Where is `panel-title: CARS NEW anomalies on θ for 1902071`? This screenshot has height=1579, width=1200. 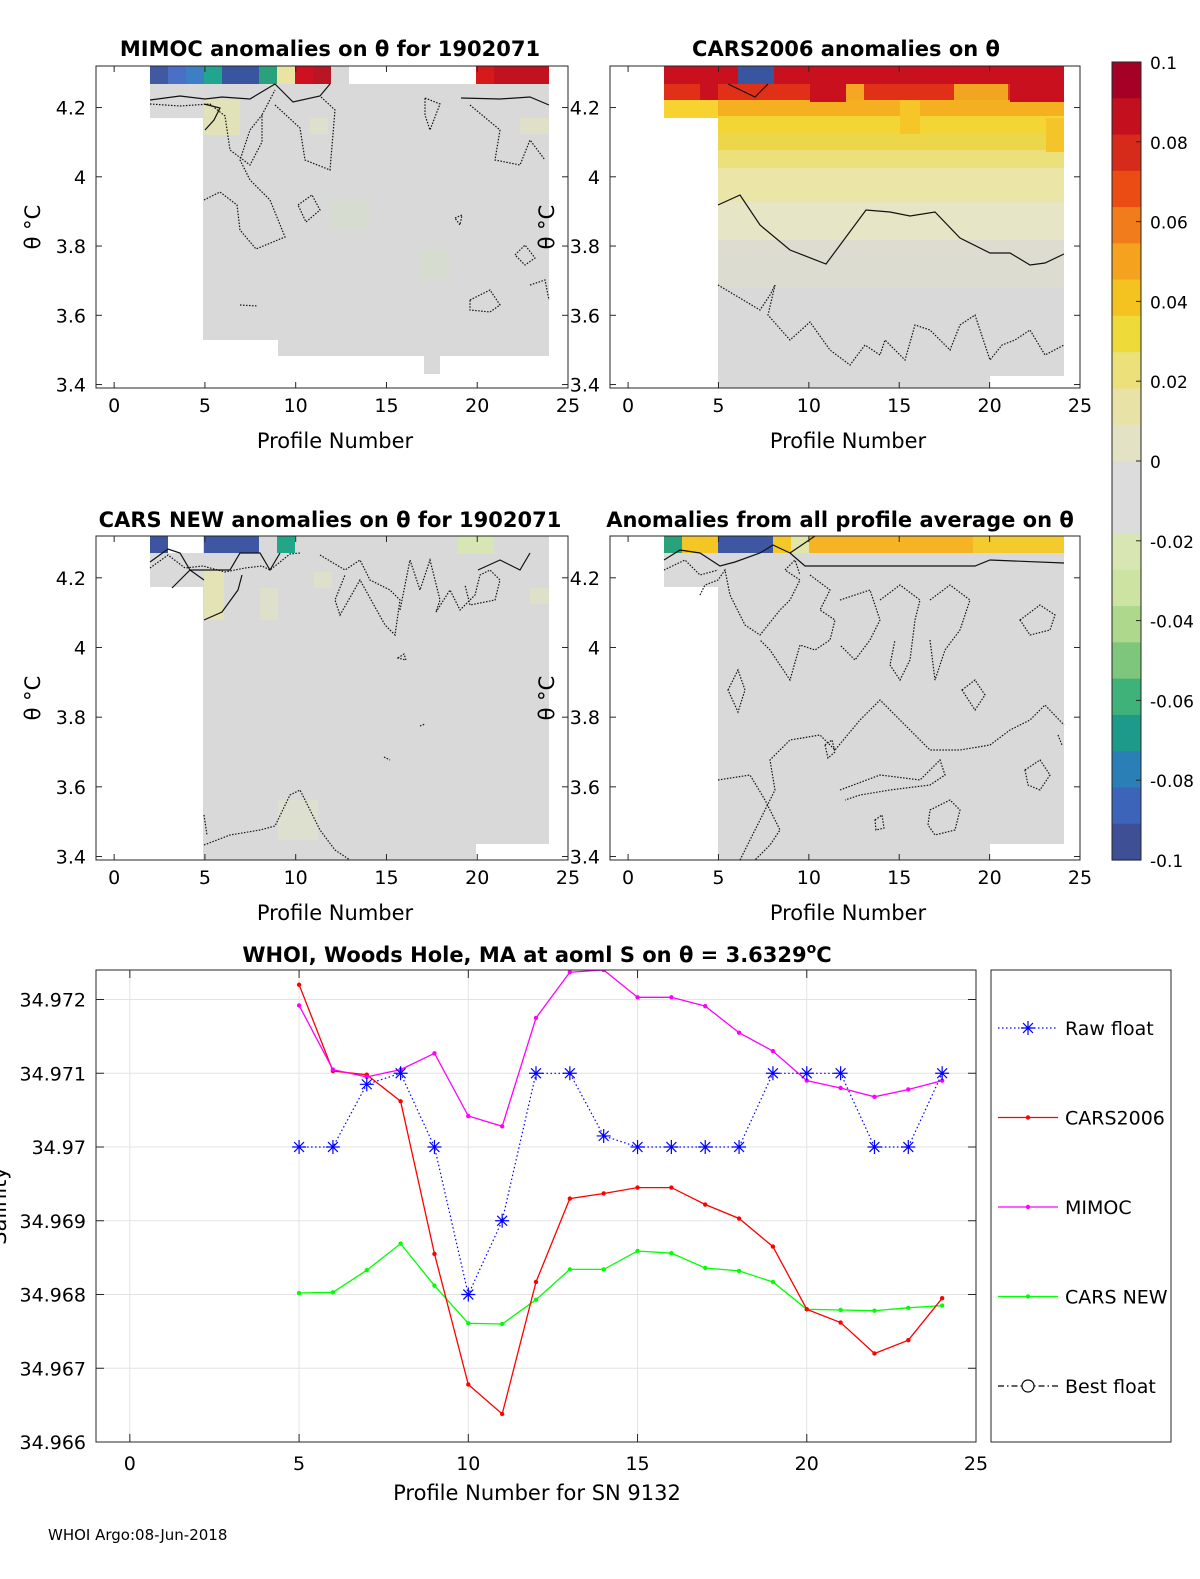 panel-title: CARS NEW anomalies on θ for 1902071 is located at coordinates (330, 520).